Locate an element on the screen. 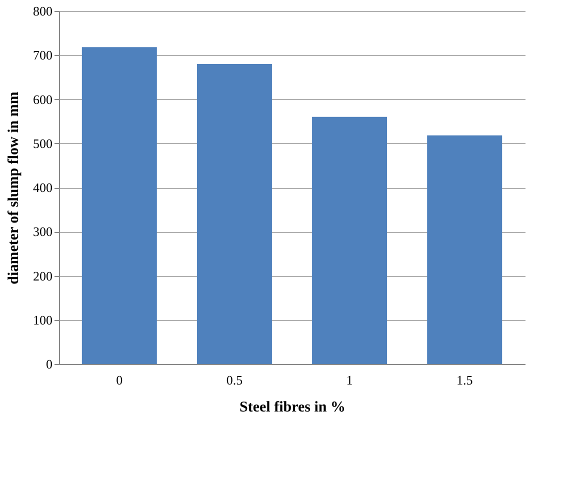 The height and width of the screenshot is (487, 564). x-tick-label: 1.5 is located at coordinates (464, 380).